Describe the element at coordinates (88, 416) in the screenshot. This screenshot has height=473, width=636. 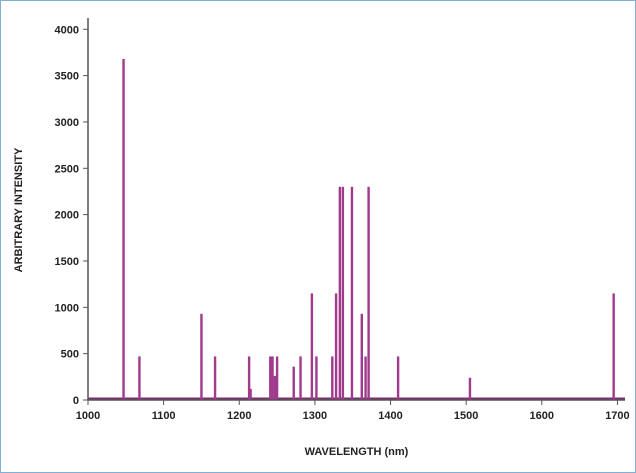
I see `x-tick-label-1000: 1000` at that location.